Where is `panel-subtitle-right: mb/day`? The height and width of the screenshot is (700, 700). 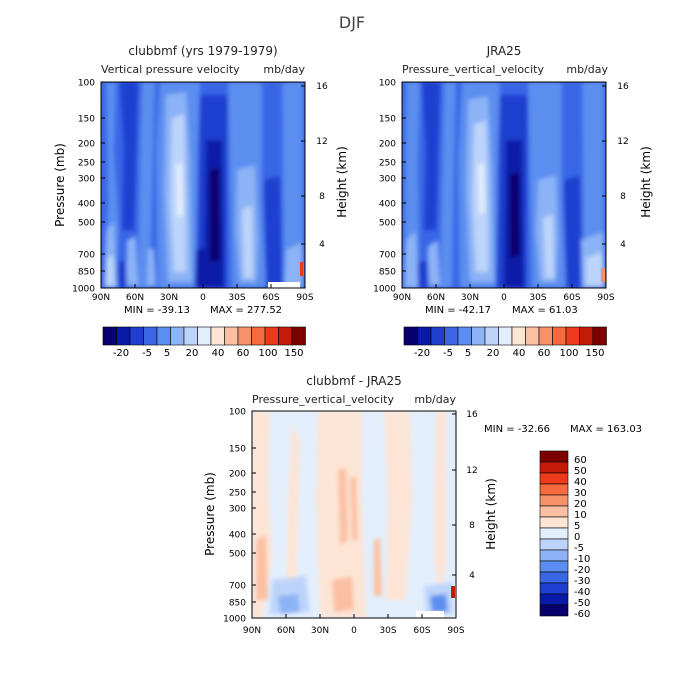 panel-subtitle-right: mb/day is located at coordinates (587, 69).